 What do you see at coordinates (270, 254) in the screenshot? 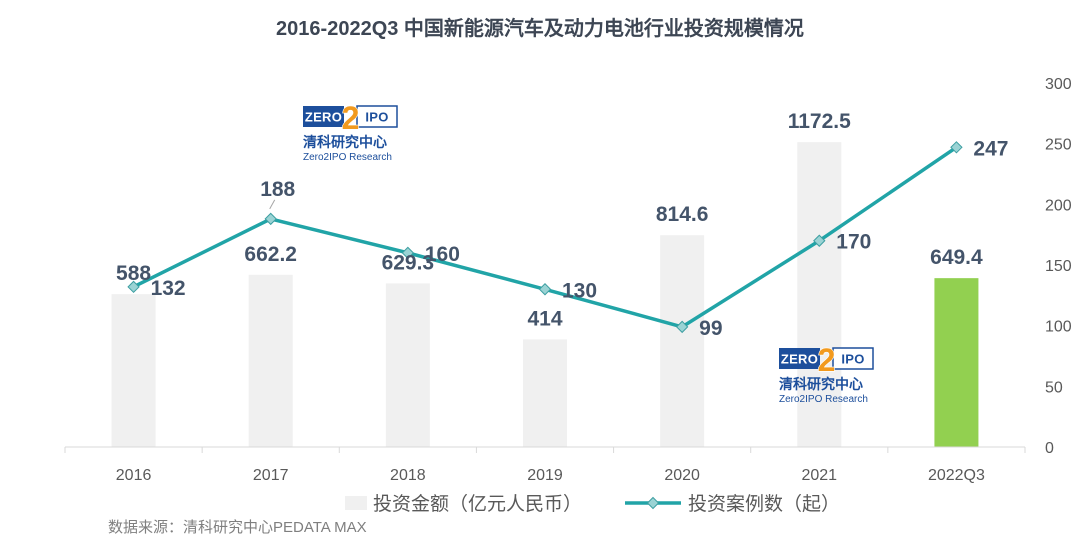
I see `bar-value-label: 662.2` at bounding box center [270, 254].